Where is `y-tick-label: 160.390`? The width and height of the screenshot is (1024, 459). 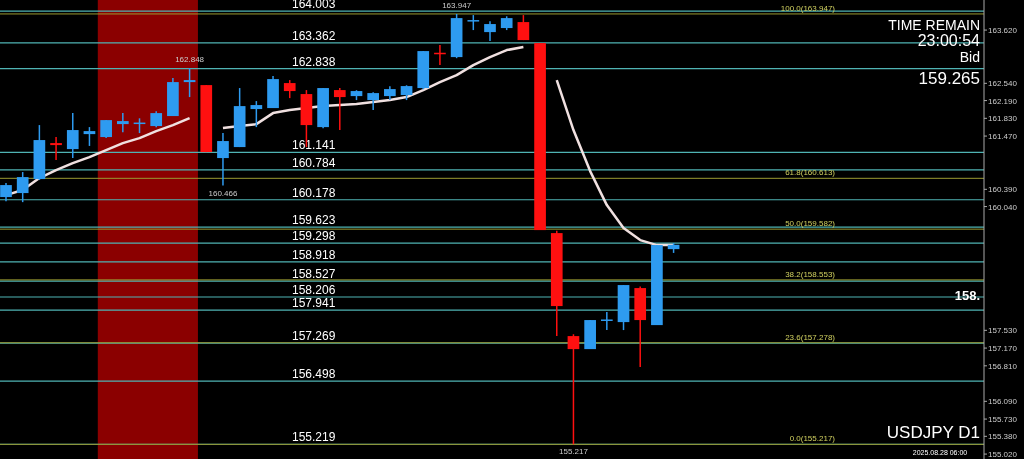 y-tick-label: 160.390 is located at coordinates (1003, 190).